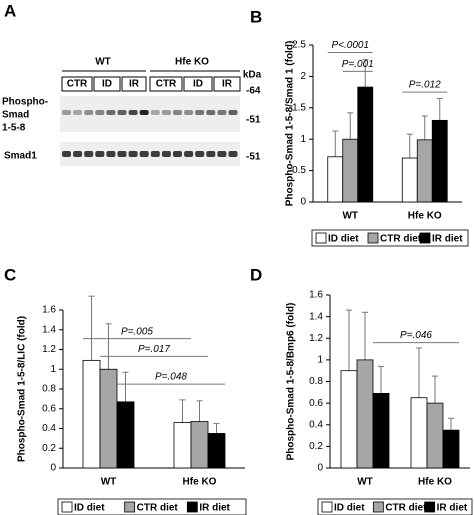  Describe the element at coordinates (316, 338) in the screenshot. I see `y-tick-label: 1.2` at that location.